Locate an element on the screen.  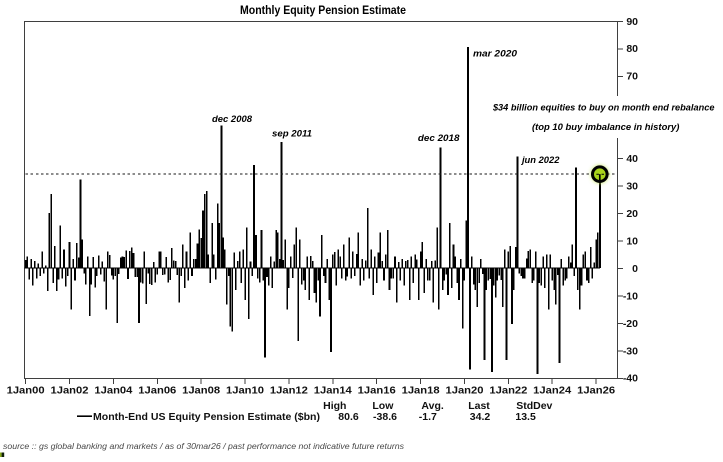
svg-text: 1Jan12 is located at coordinates (289, 391).